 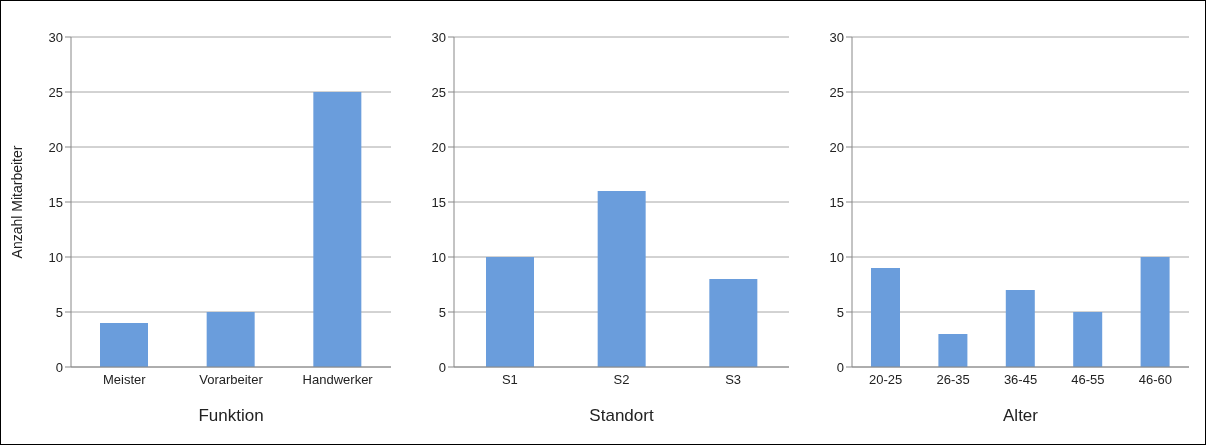 I want to click on x-tick-label: 26-35, so click(x=953, y=380).